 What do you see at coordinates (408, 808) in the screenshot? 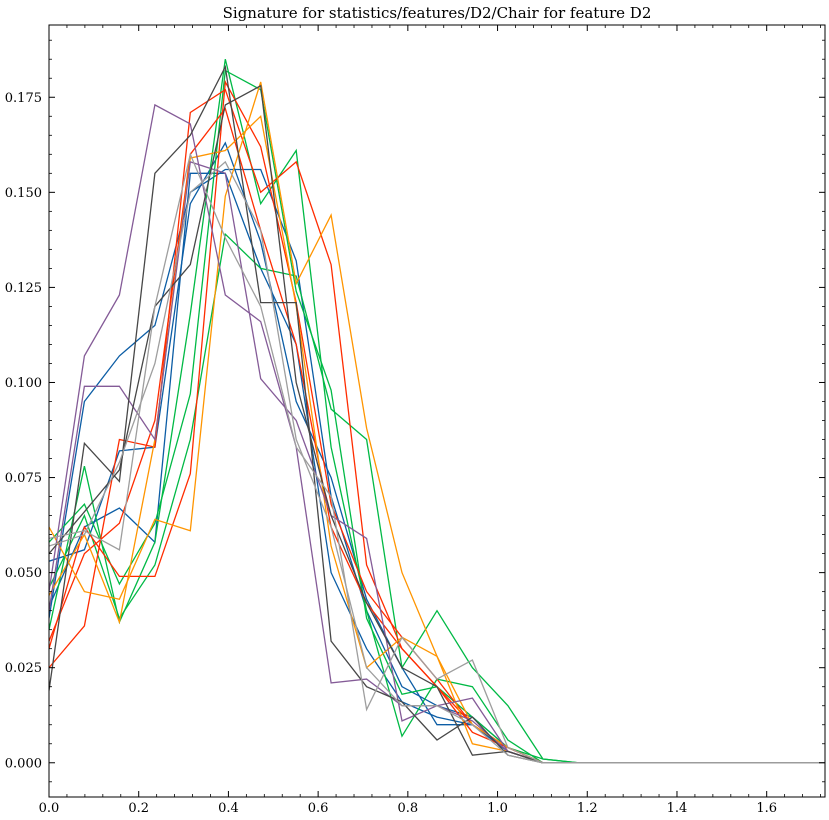
I see `x-tick-label: 0.8` at bounding box center [408, 808].